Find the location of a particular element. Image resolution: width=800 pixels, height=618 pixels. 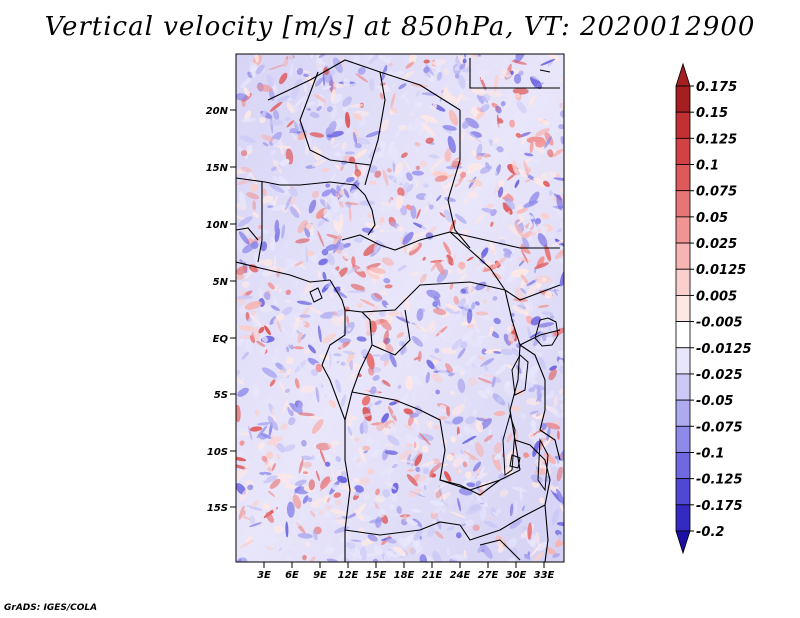

lat-tick-20n: 20N is located at coordinates (221, 111).